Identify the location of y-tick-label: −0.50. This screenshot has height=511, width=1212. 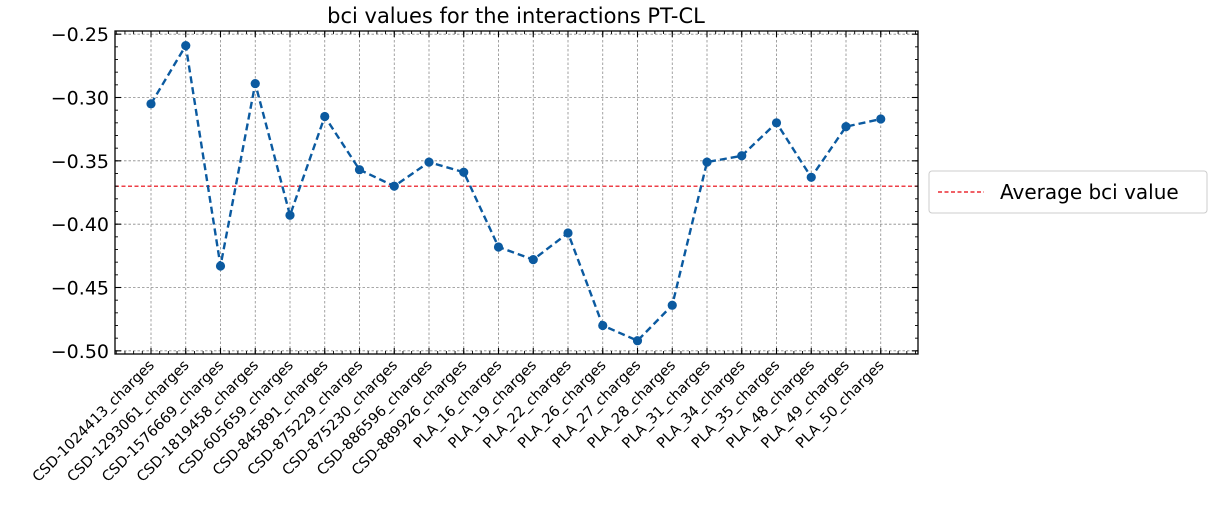
(80, 352).